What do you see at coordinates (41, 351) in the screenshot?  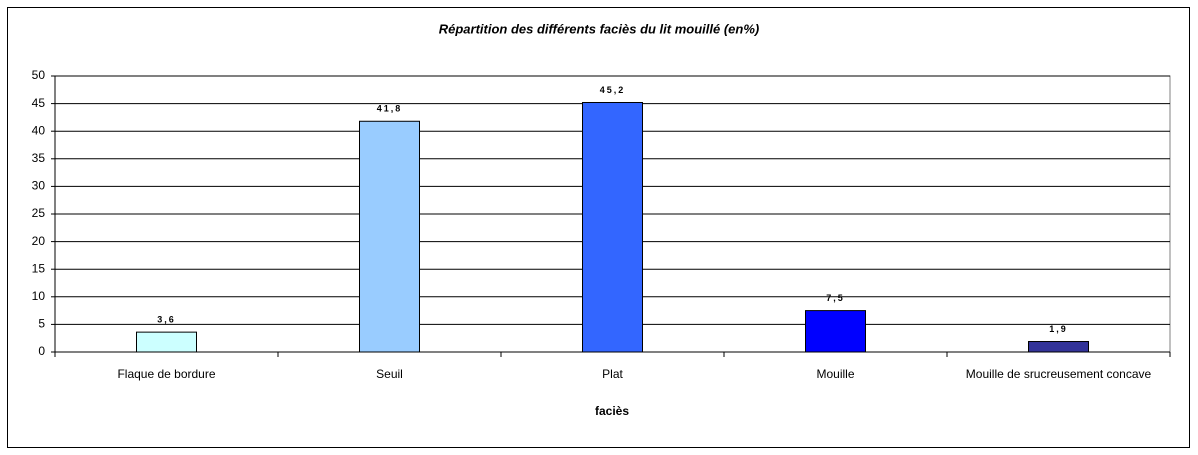 I see `y-tick-label: 0` at bounding box center [41, 351].